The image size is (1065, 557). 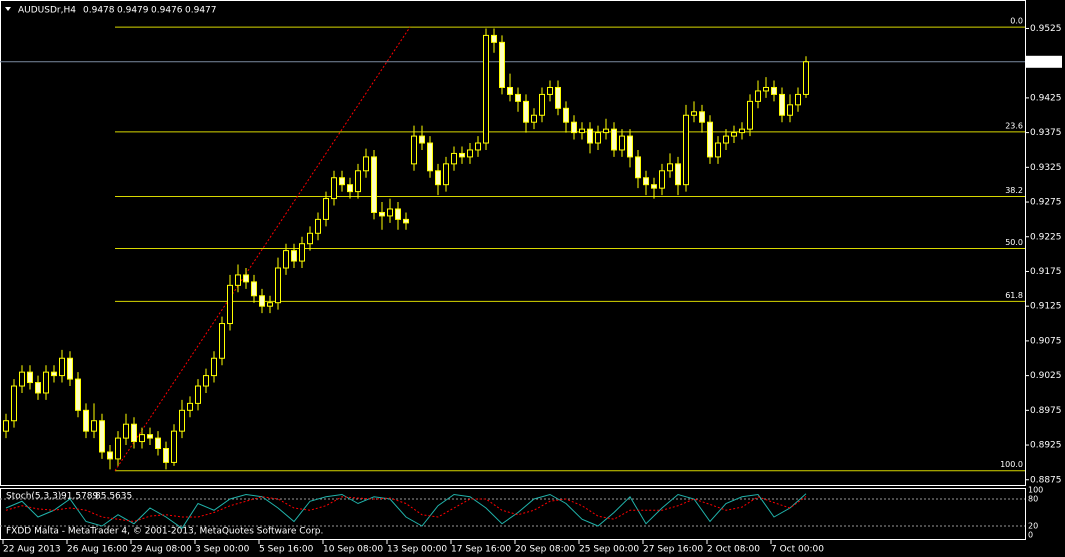 What do you see at coordinates (609, 550) in the screenshot?
I see `x-tick-label: 25 Sep 00:00` at bounding box center [609, 550].